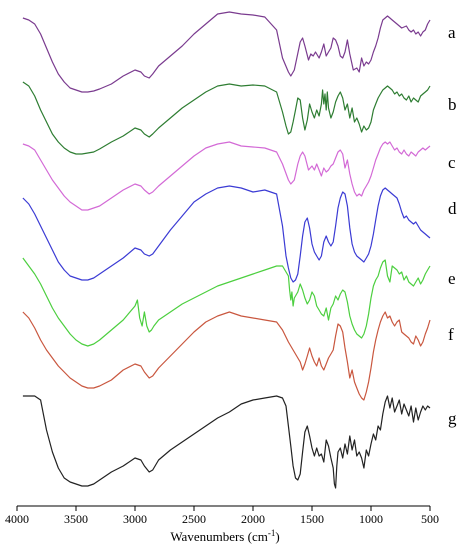  Describe the element at coordinates (135, 519) in the screenshot. I see `x-tick-label: 3000` at that location.